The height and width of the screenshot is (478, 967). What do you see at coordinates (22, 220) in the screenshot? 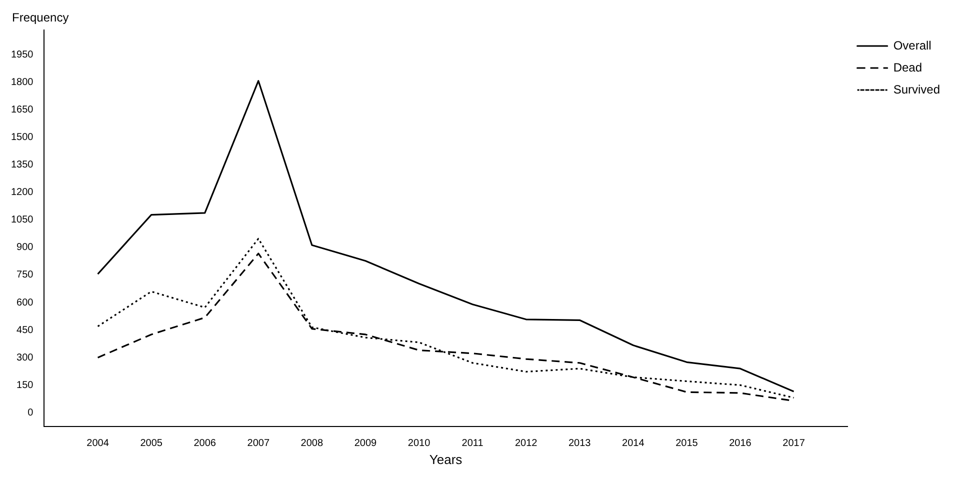
I see `y-tick-label: 1050` at bounding box center [22, 220].